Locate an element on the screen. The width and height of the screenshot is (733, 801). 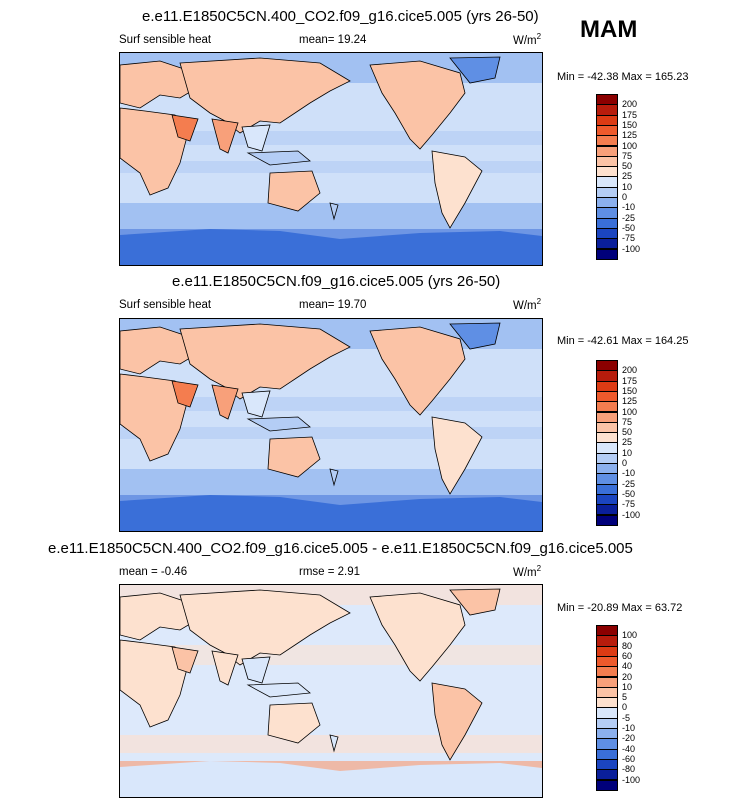
panel-minmax: Min = -42.61 Max = 164.25 is located at coordinates (623, 341).